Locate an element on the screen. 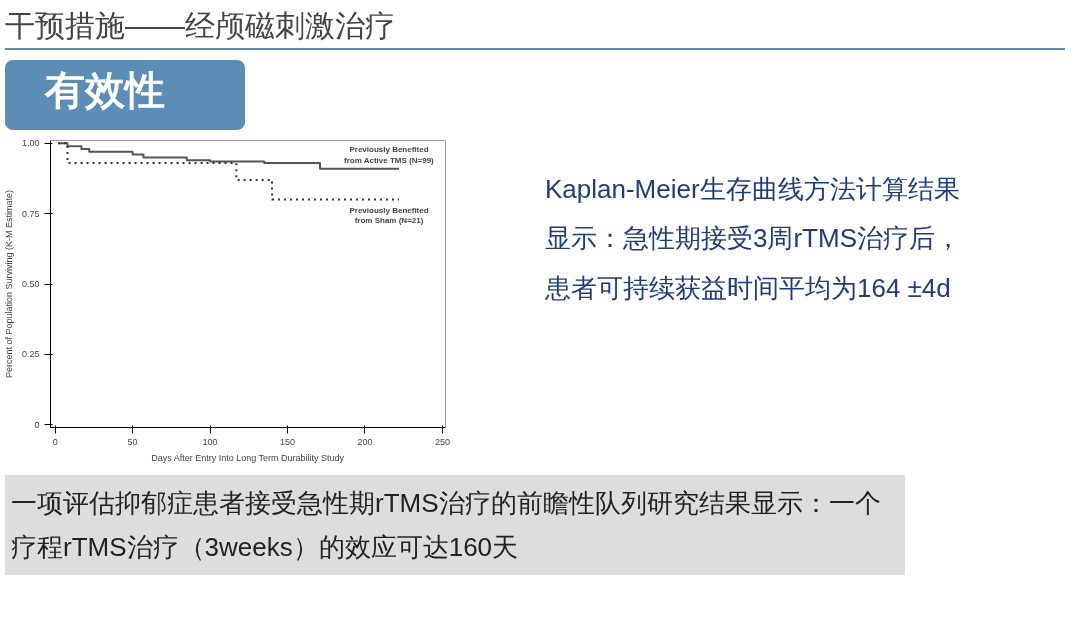  y-tick-label: 0.25 is located at coordinates (30, 354).